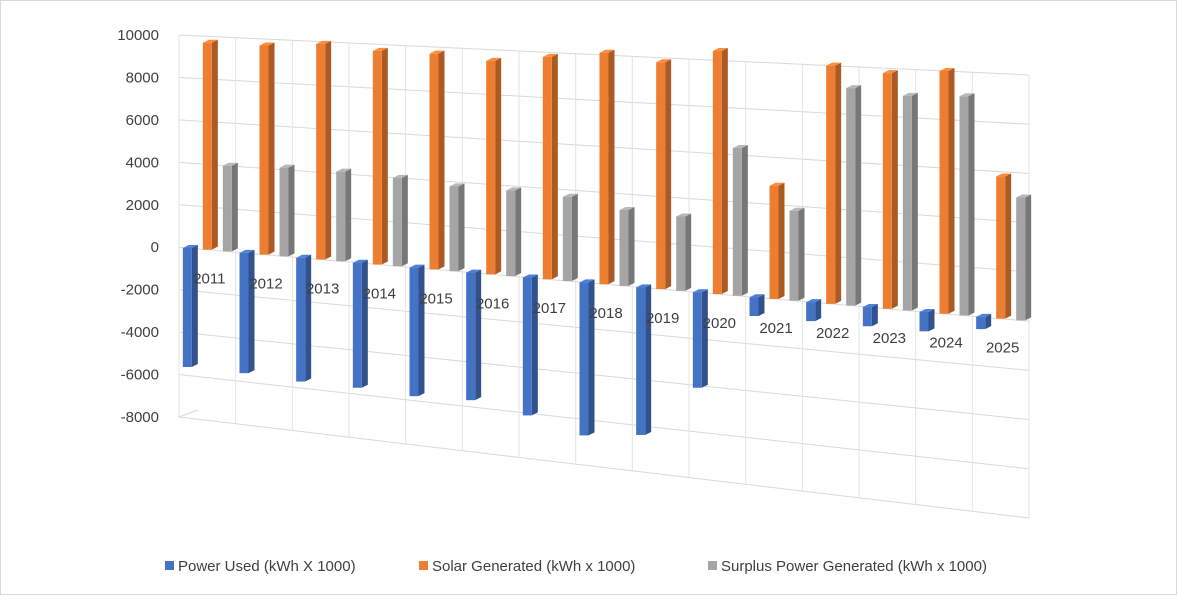 This screenshot has width=1177, height=601. I want to click on bar-solar-2020, so click(720, 171).